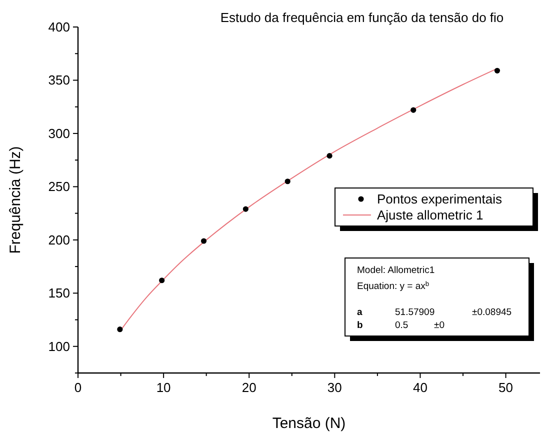  What do you see at coordinates (15, 200) in the screenshot?
I see `y-axis-title: Frequência (Hz)` at bounding box center [15, 200].